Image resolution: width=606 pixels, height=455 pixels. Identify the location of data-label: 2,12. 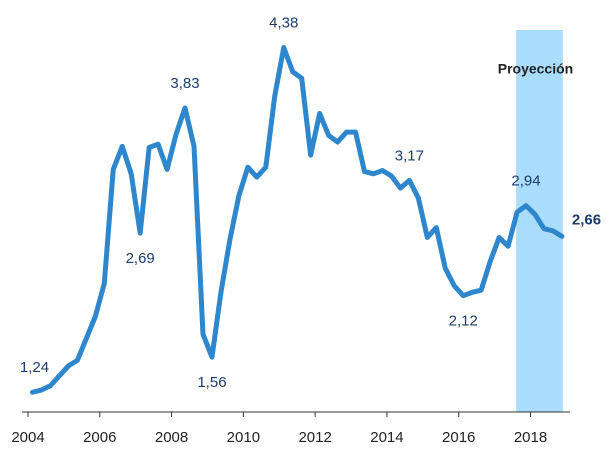
(463, 321).